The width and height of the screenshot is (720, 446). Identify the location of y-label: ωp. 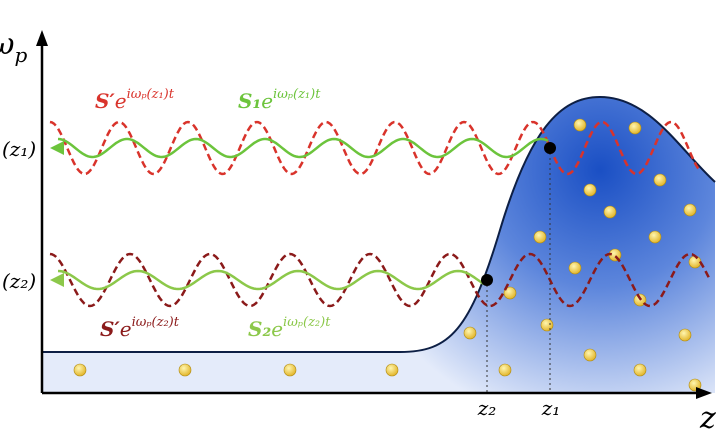
(13, 47).